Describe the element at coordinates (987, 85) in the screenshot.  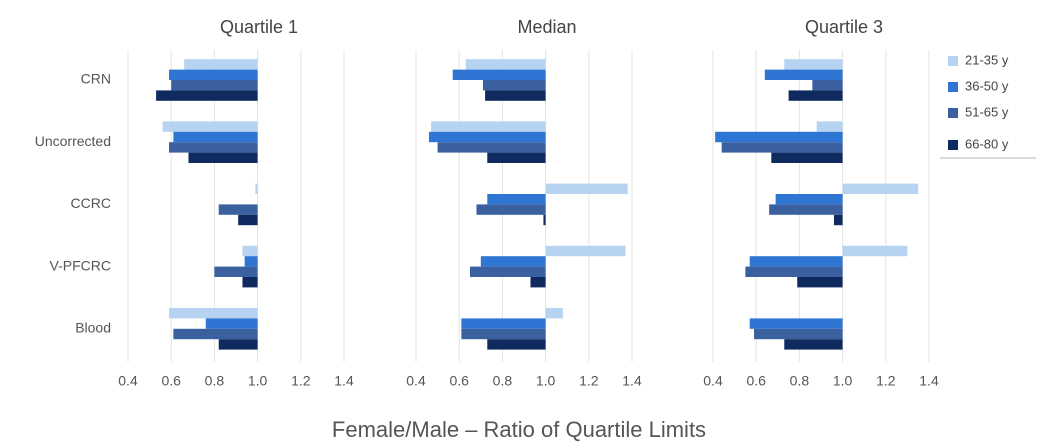
I see `legend-label: 36-50 y` at that location.